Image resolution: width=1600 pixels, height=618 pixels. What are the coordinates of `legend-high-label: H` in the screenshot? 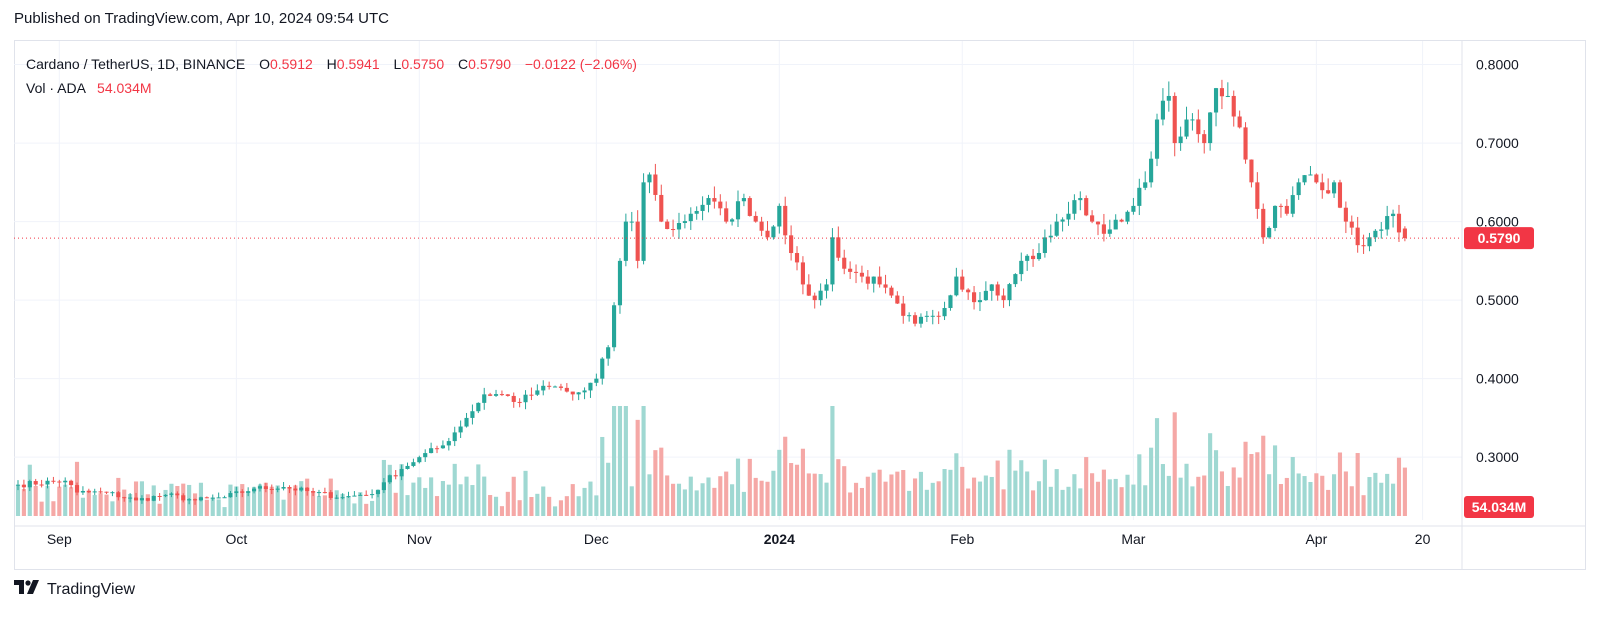 It's located at (331, 64).